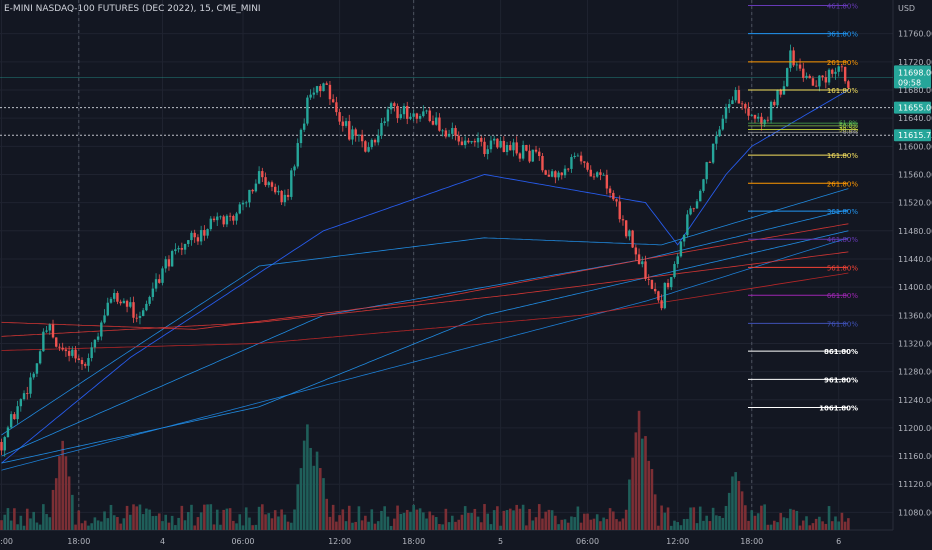 This screenshot has width=932, height=550. I want to click on fib-cluster-label: 0.0%, so click(851, 132).